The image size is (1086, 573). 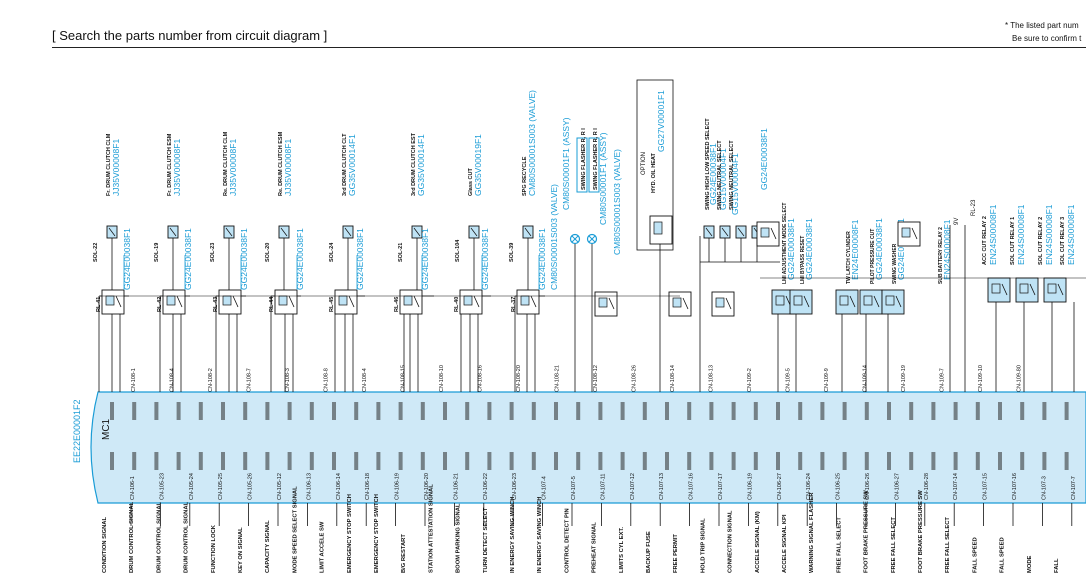 What do you see at coordinates (339, 486) in the screenshot?
I see `connector-label: CN-106-14` at bounding box center [339, 486].